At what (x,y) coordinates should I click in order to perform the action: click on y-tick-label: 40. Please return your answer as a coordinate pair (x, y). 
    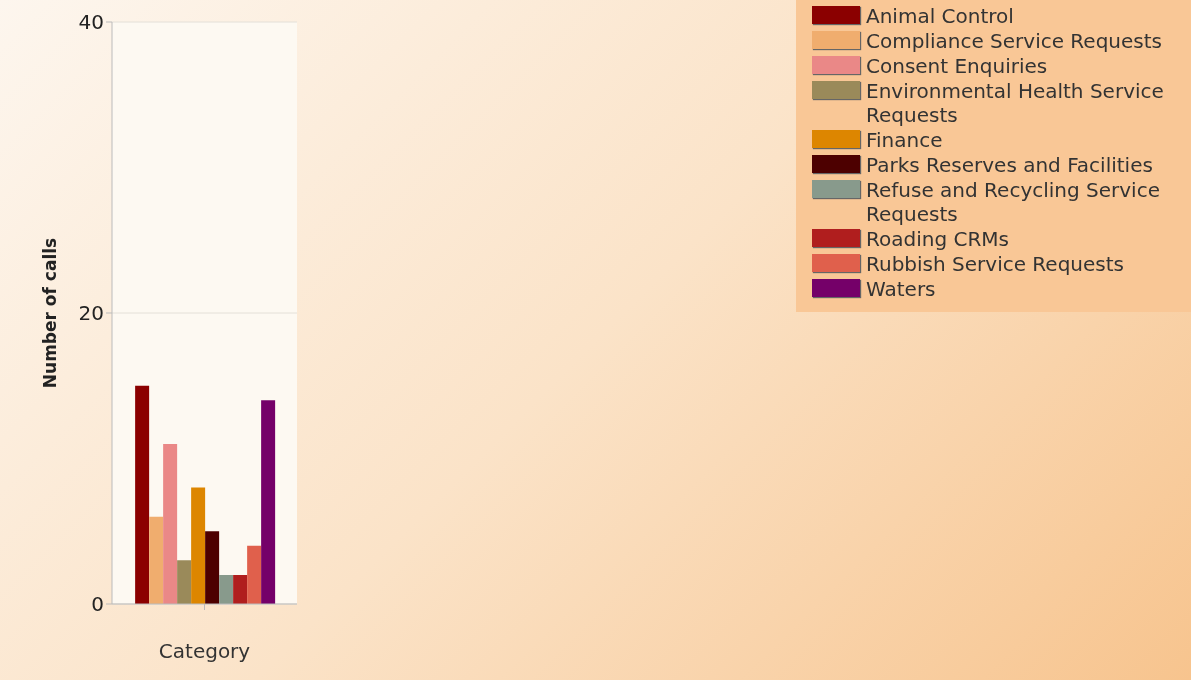
    Looking at the image, I should click on (91, 22).